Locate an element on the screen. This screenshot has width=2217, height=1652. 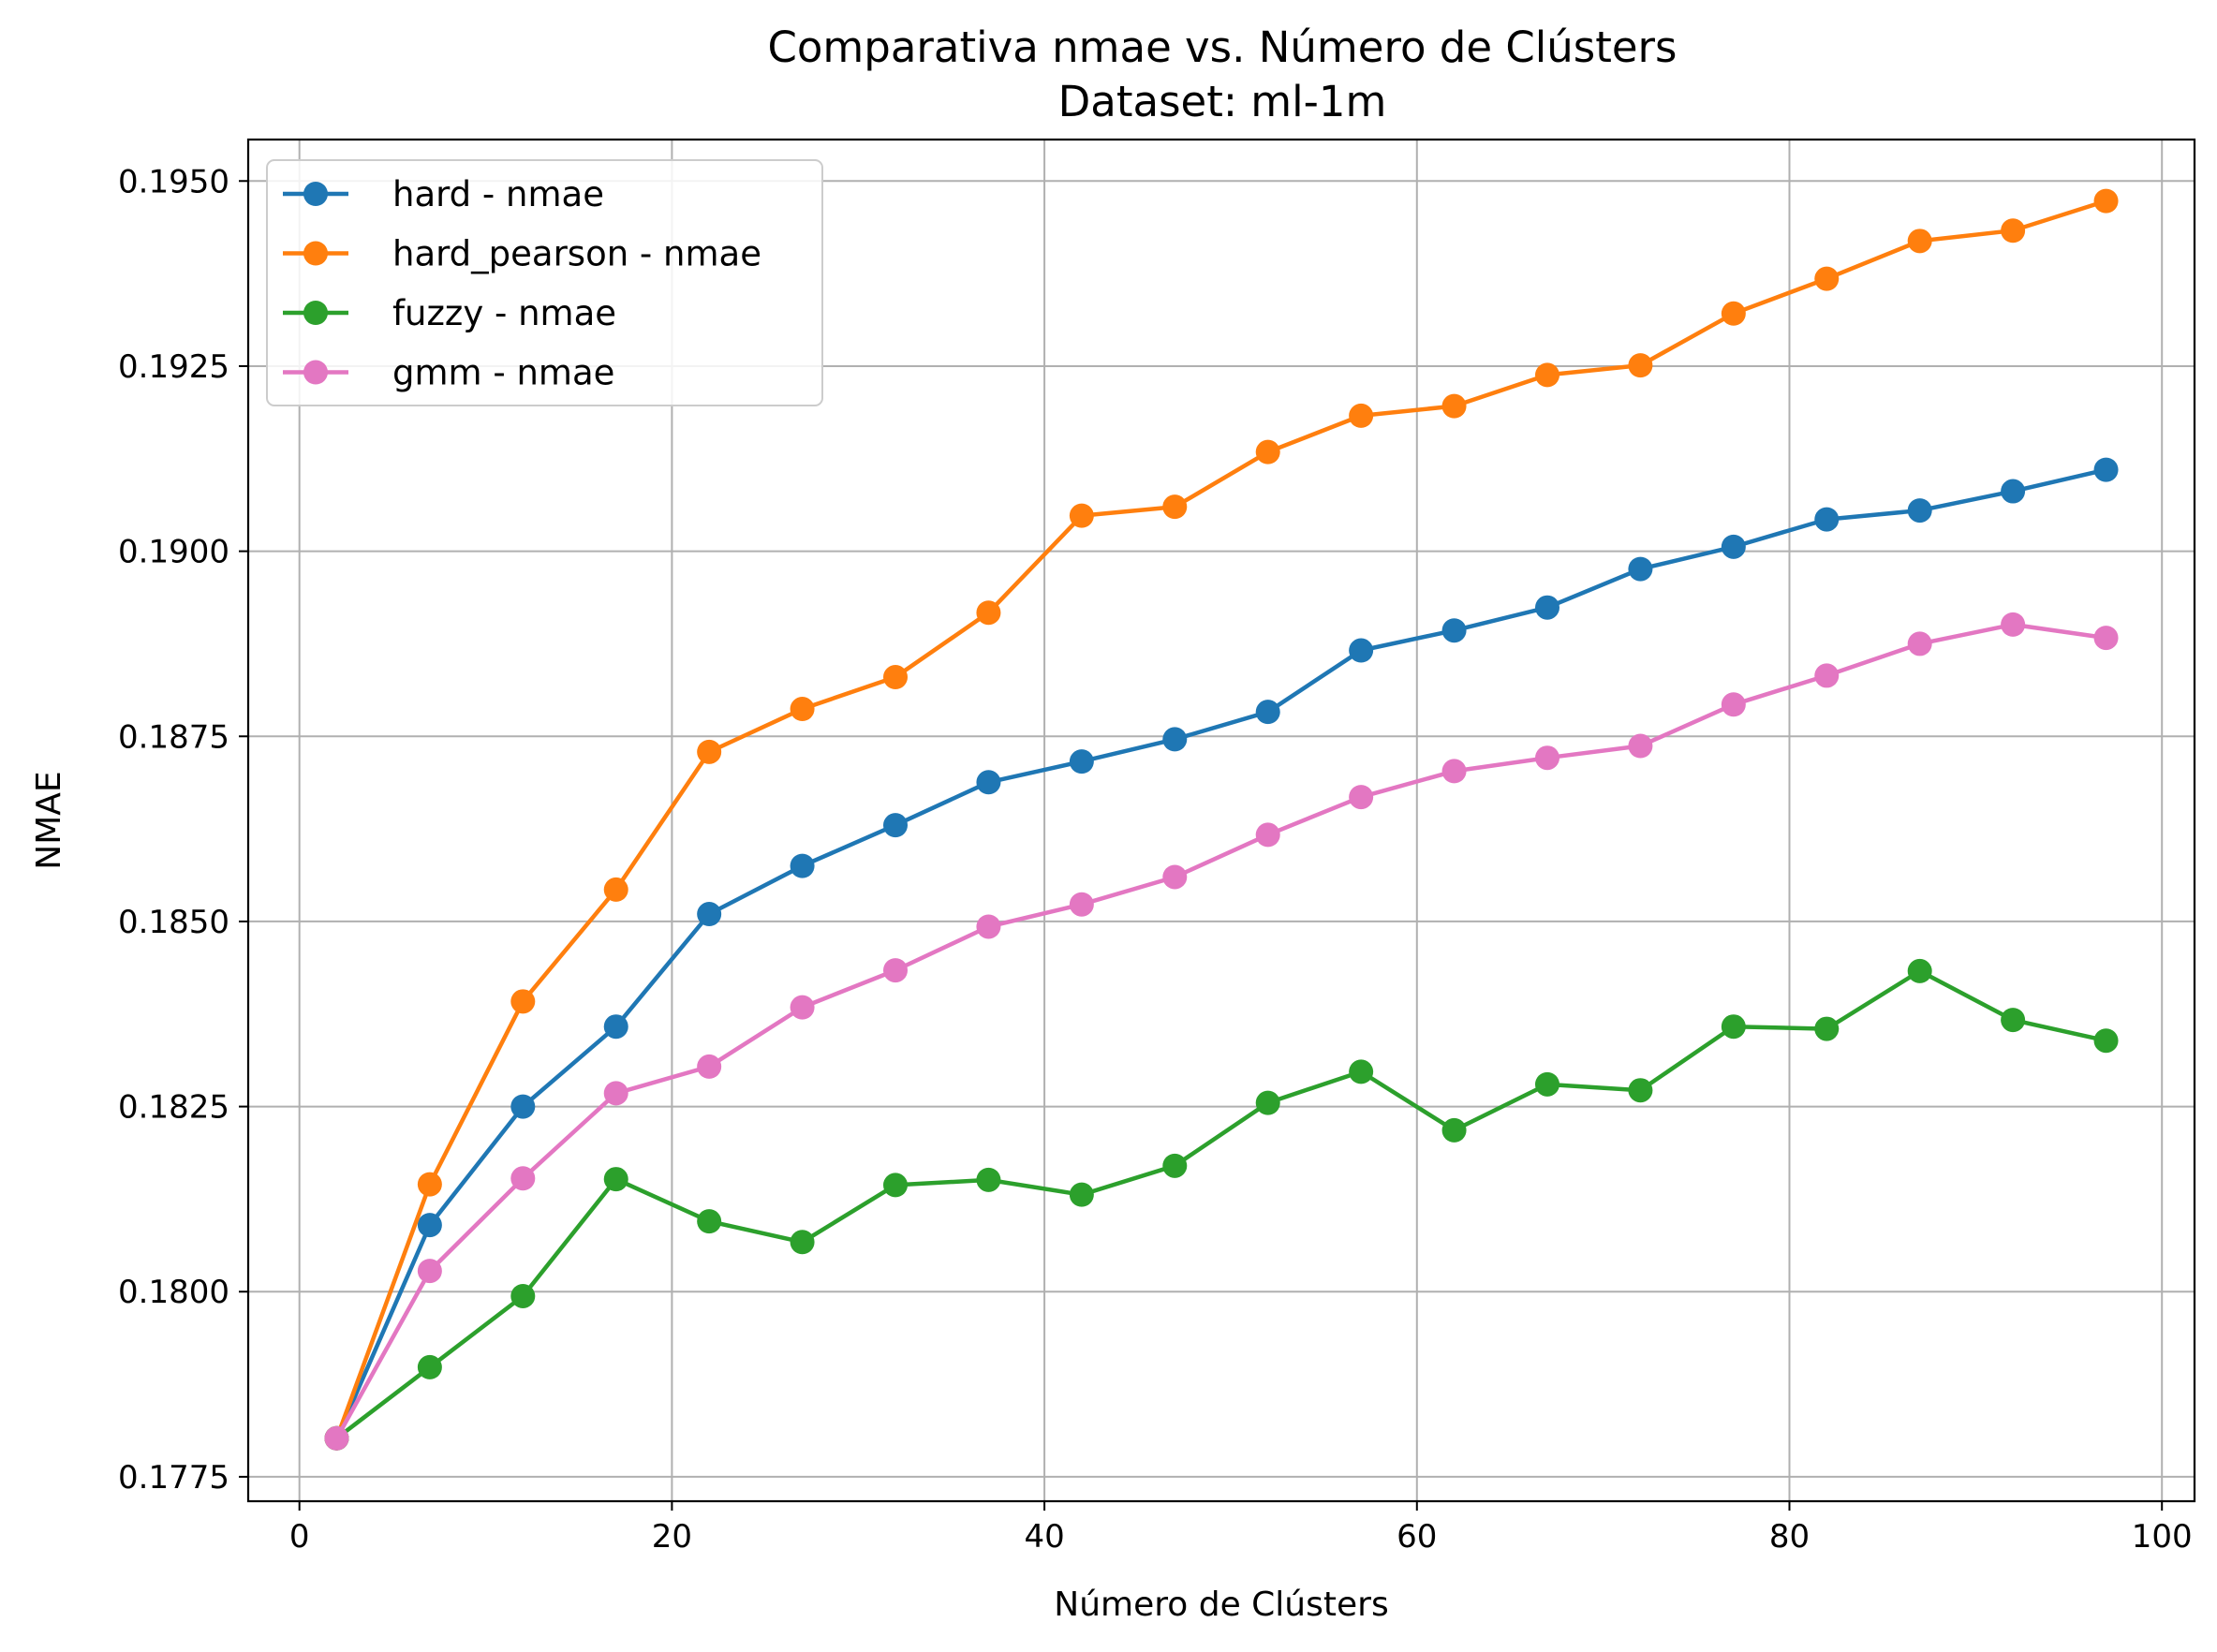
legend-label: fuzzy - nmae is located at coordinates (504, 313).